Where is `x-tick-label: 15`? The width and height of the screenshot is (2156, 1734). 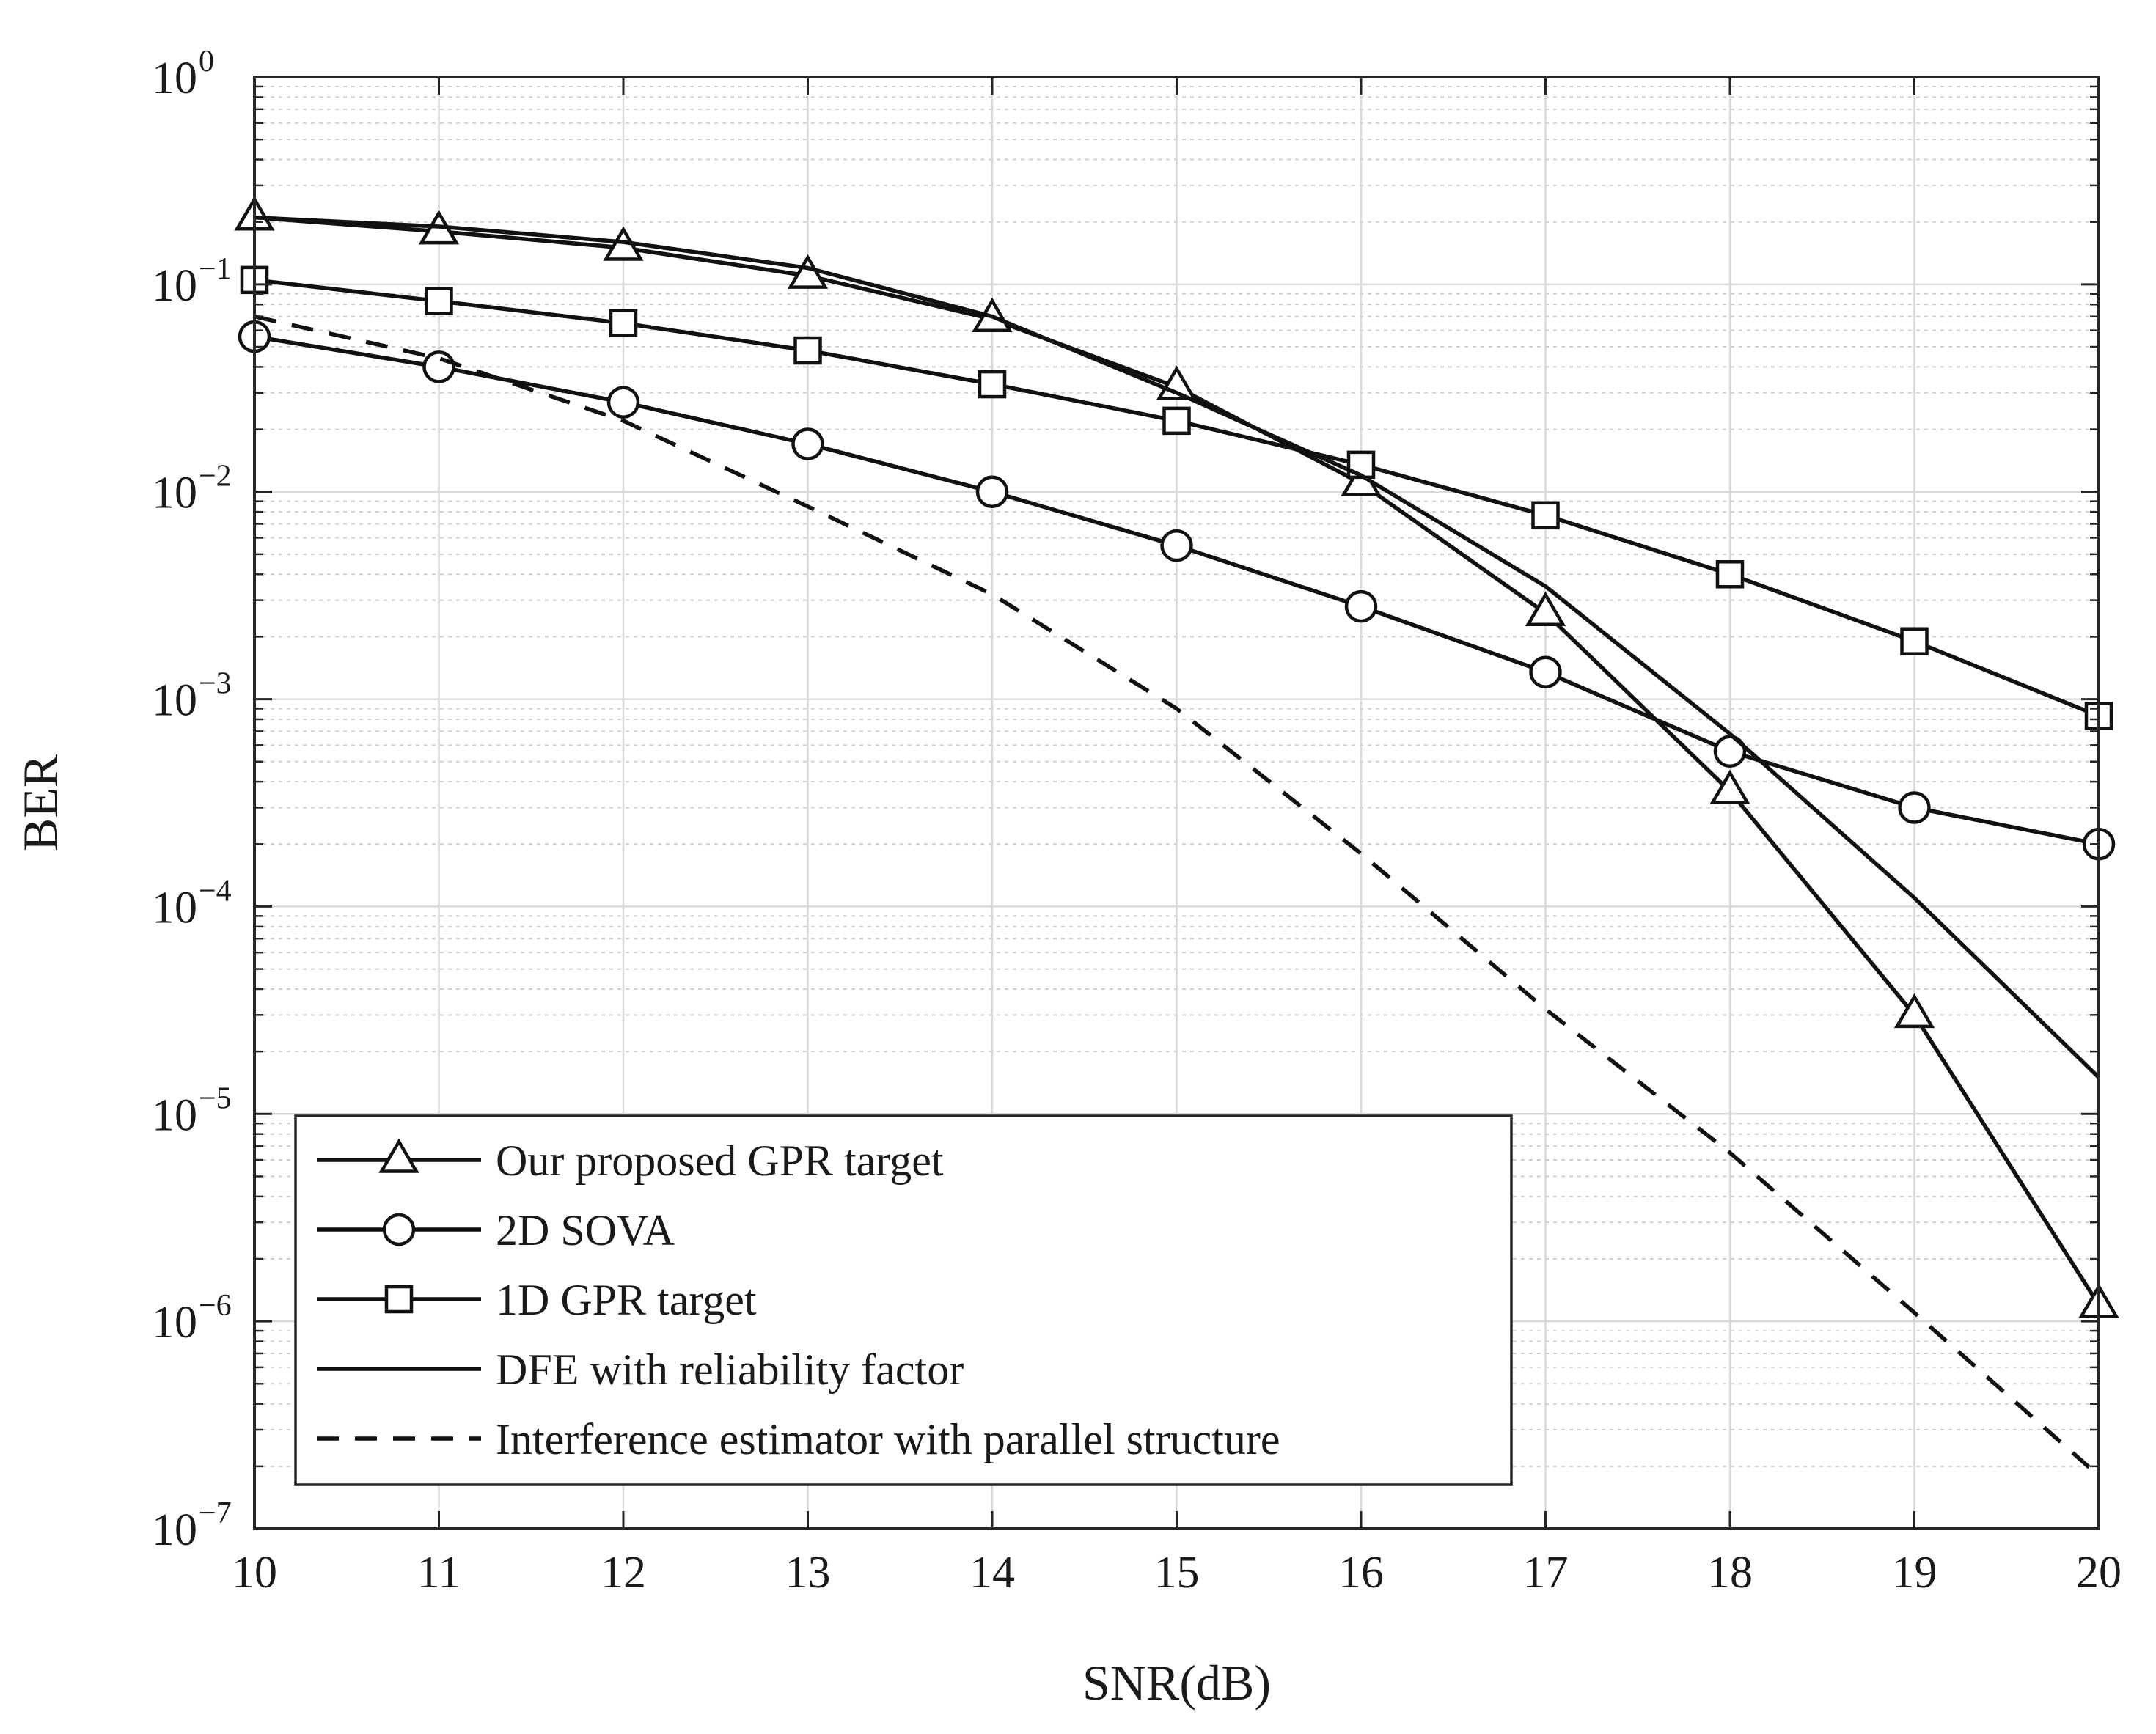
x-tick-label: 15 is located at coordinates (1177, 1573).